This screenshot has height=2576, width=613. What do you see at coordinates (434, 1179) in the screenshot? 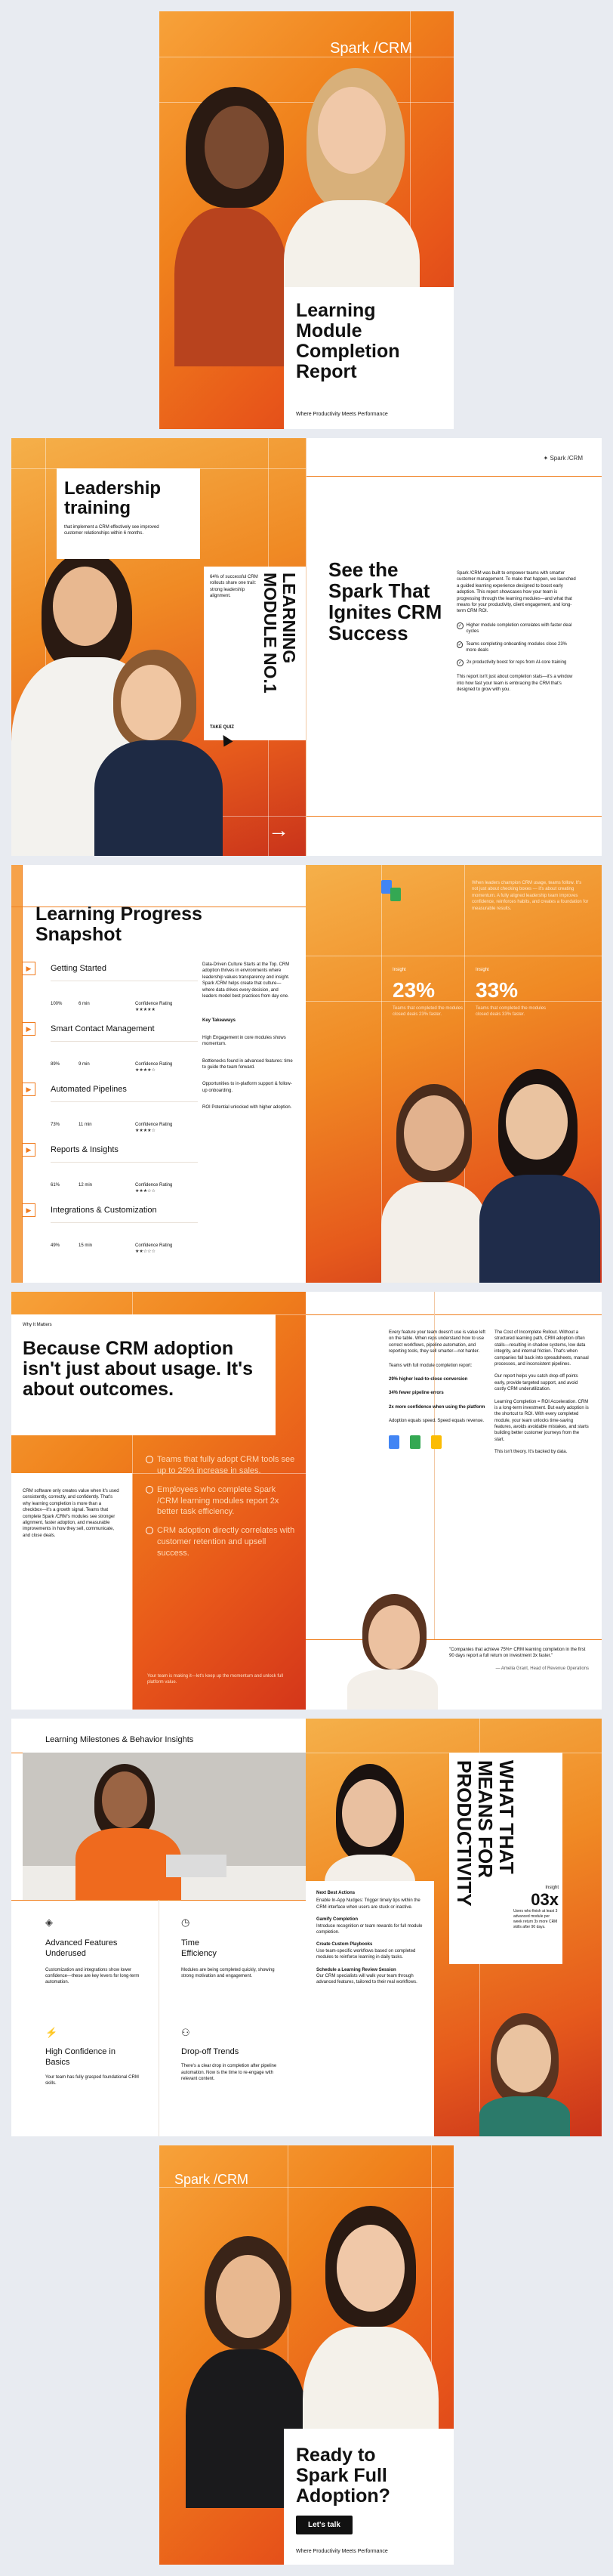
I see `photo-woman-smiling` at bounding box center [434, 1179].